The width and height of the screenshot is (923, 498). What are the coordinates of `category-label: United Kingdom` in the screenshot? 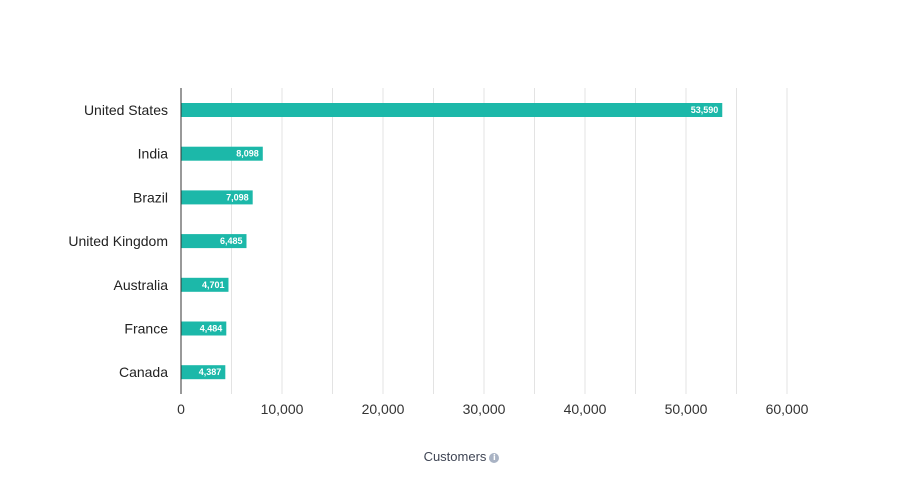 It's located at (118, 241).